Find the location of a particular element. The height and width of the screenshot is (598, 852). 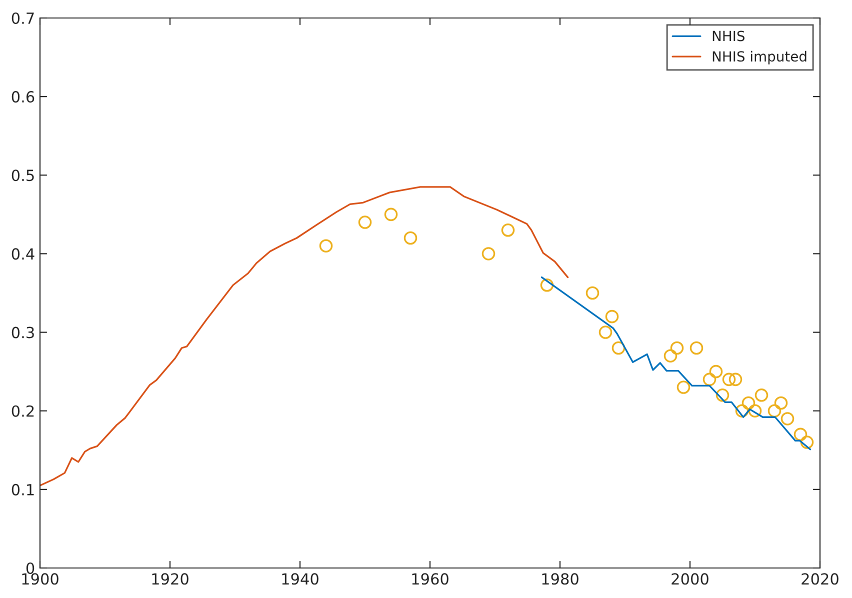

x-tick-label: 1960 is located at coordinates (430, 579).